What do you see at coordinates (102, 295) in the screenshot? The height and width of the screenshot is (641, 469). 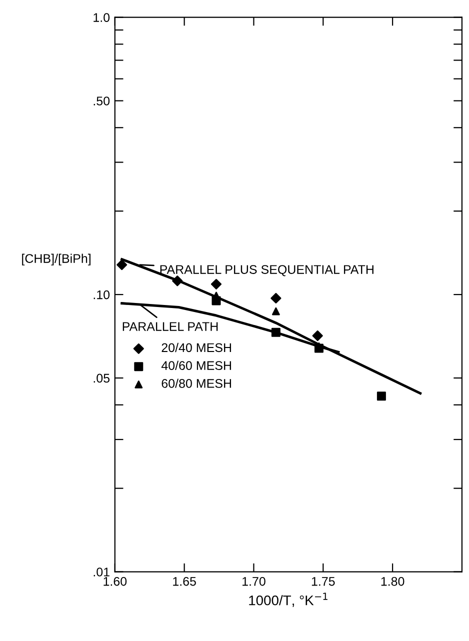 I see `y-tick-label: .10` at bounding box center [102, 295].